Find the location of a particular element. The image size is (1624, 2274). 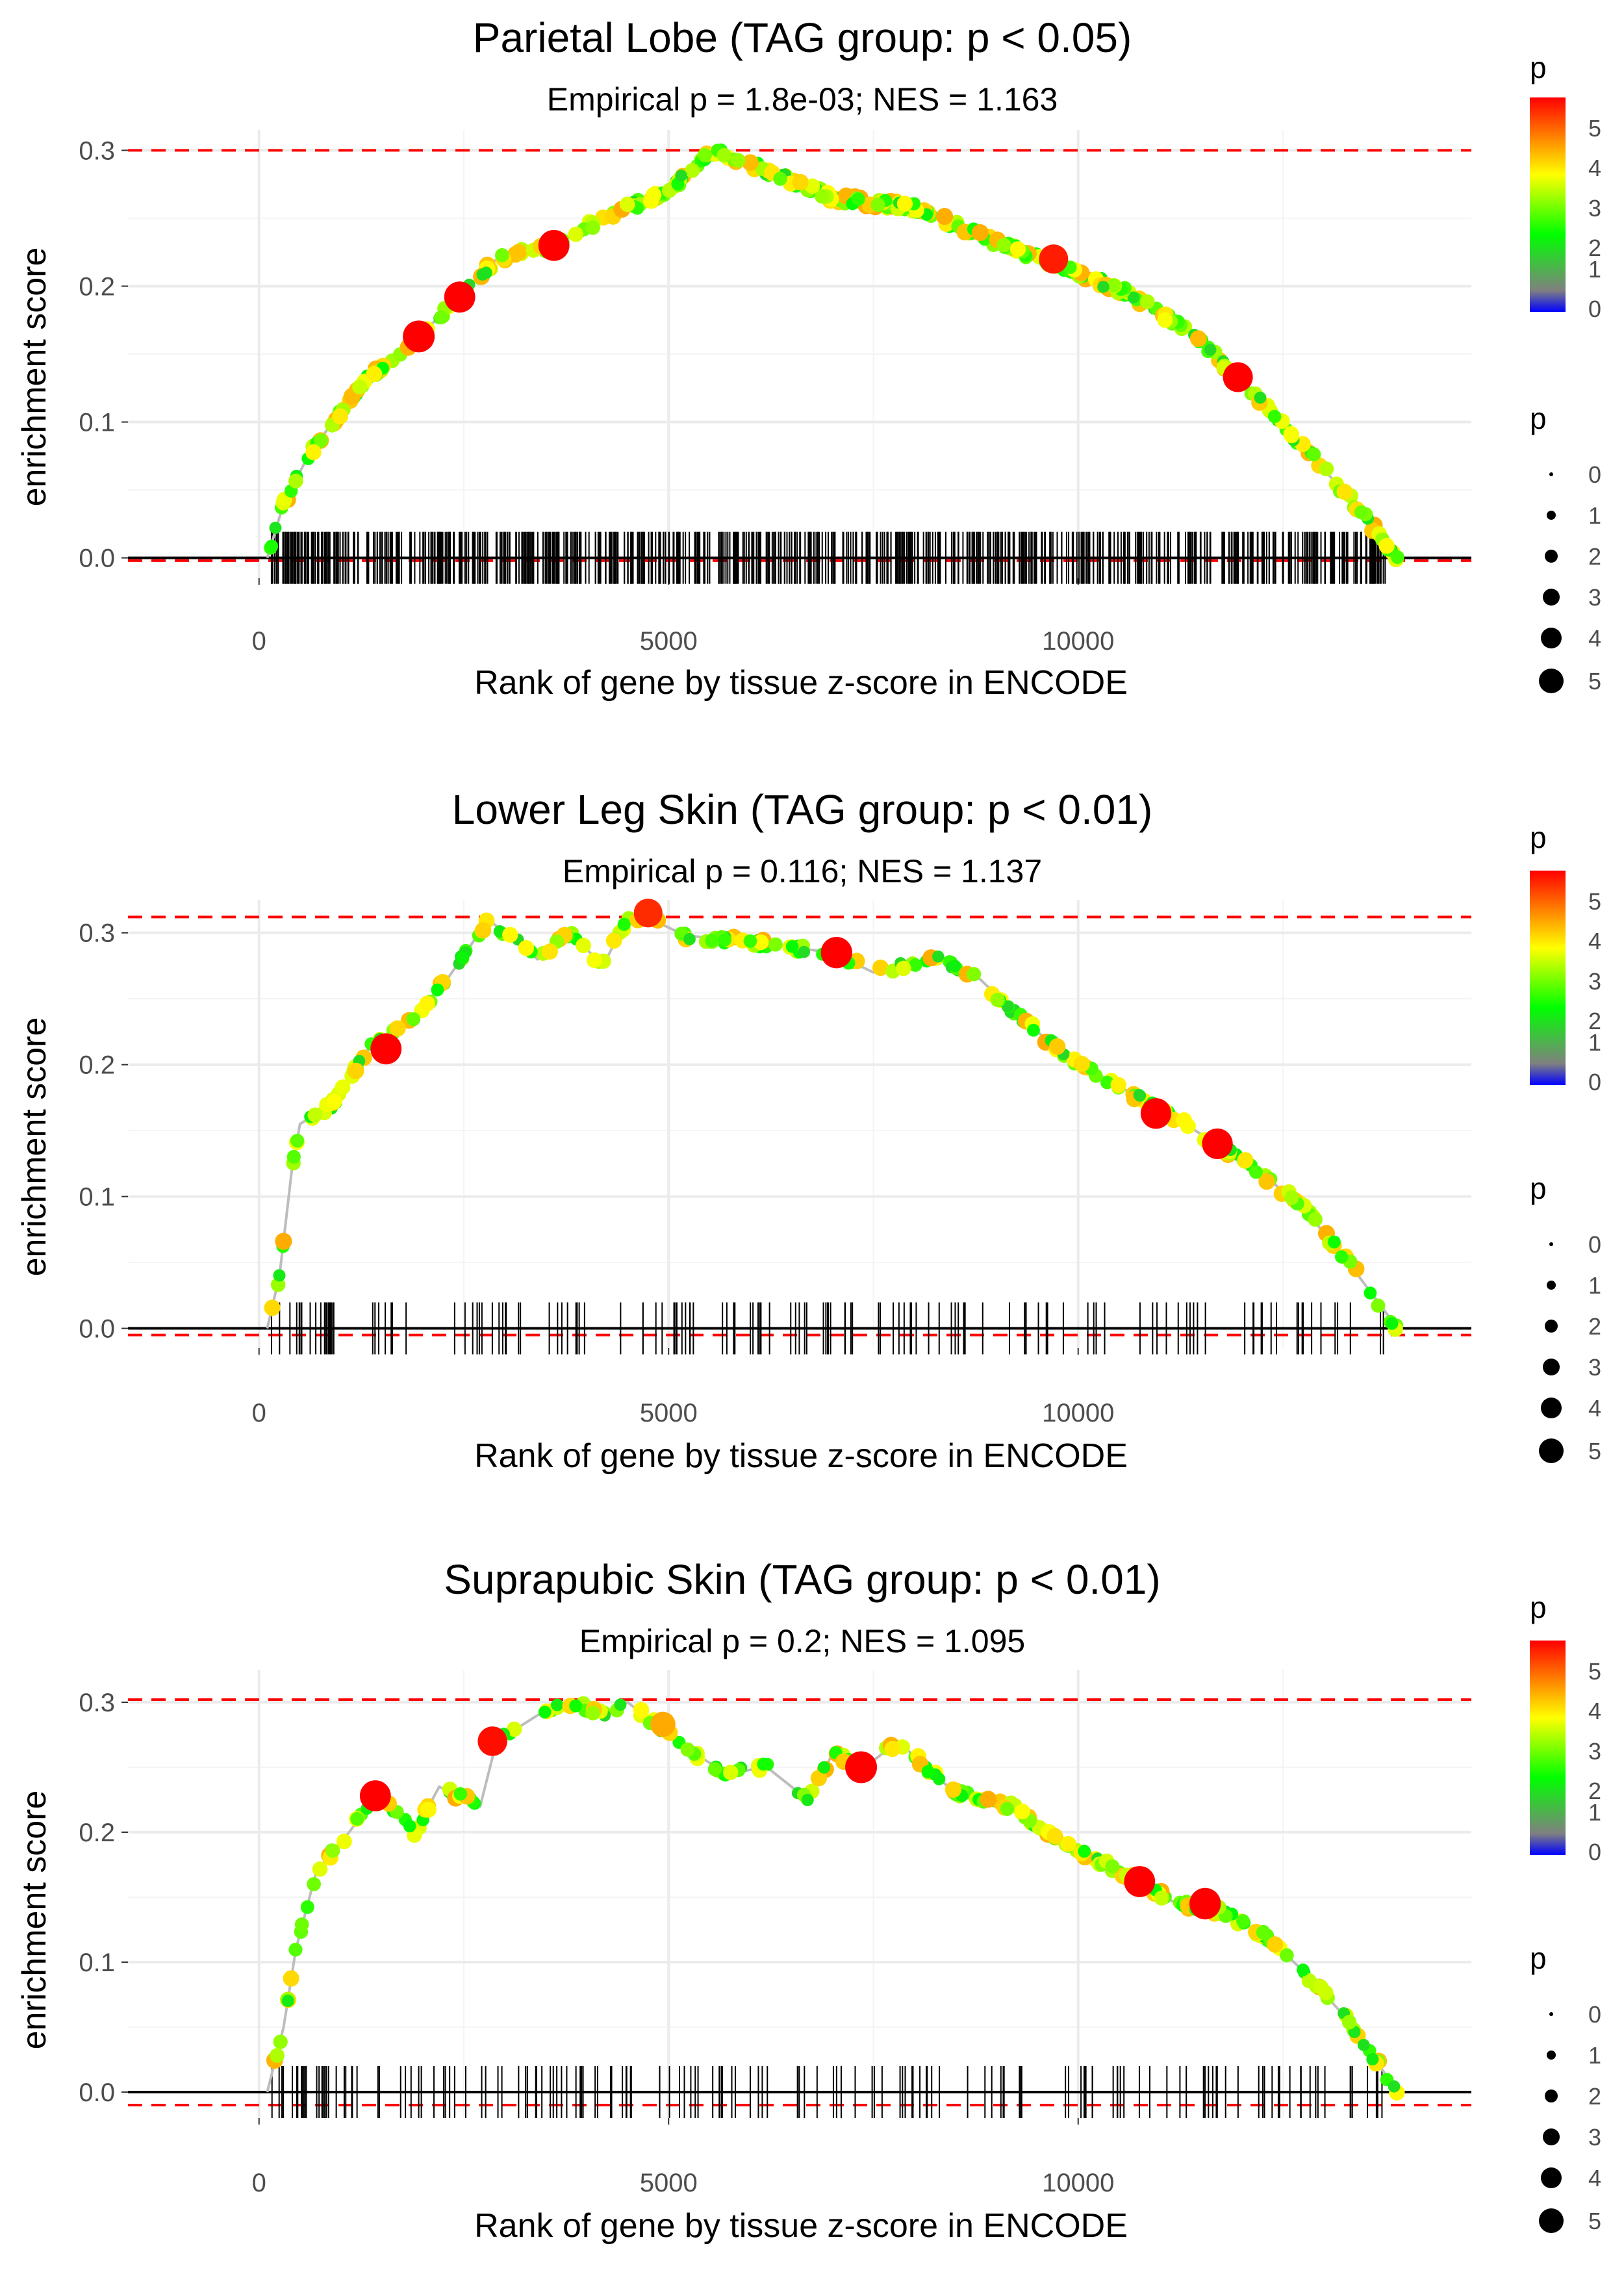

panel-1-color-label-3: 3 is located at coordinates (1594, 208).